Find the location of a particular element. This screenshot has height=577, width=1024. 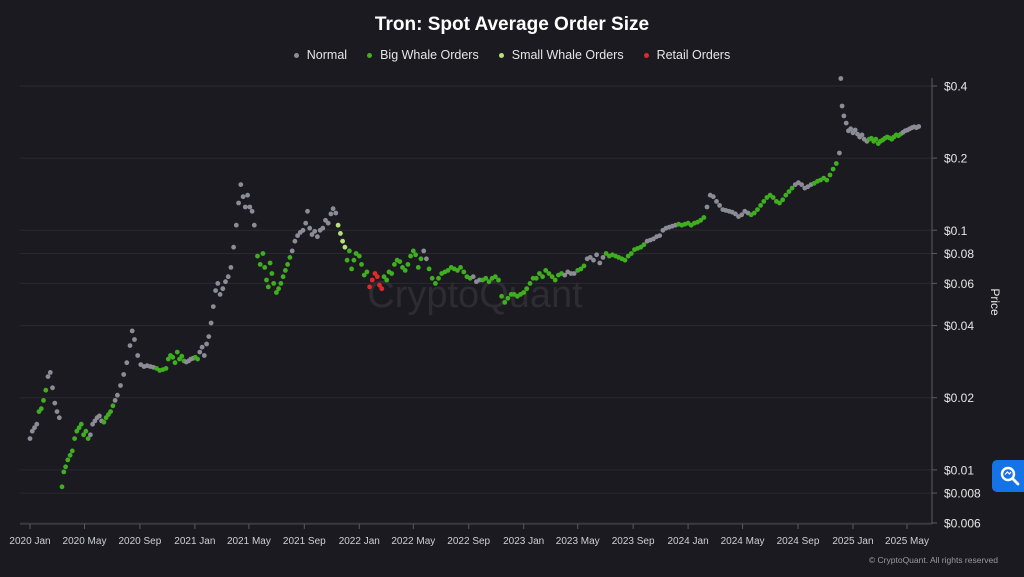

legend-marker-big-whale is located at coordinates (370, 55).